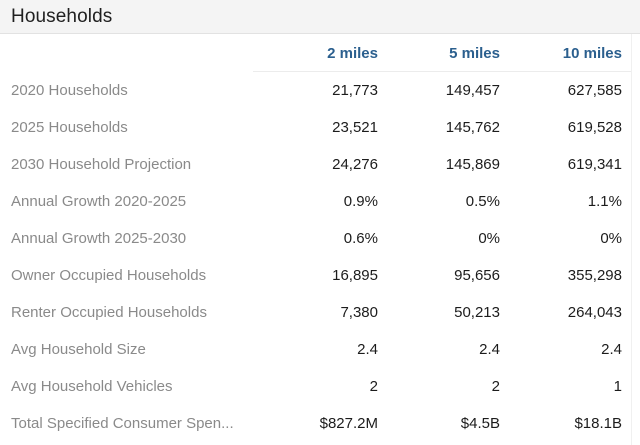  Describe the element at coordinates (373, 386) in the screenshot. I see `value-2-miles: 2` at that location.